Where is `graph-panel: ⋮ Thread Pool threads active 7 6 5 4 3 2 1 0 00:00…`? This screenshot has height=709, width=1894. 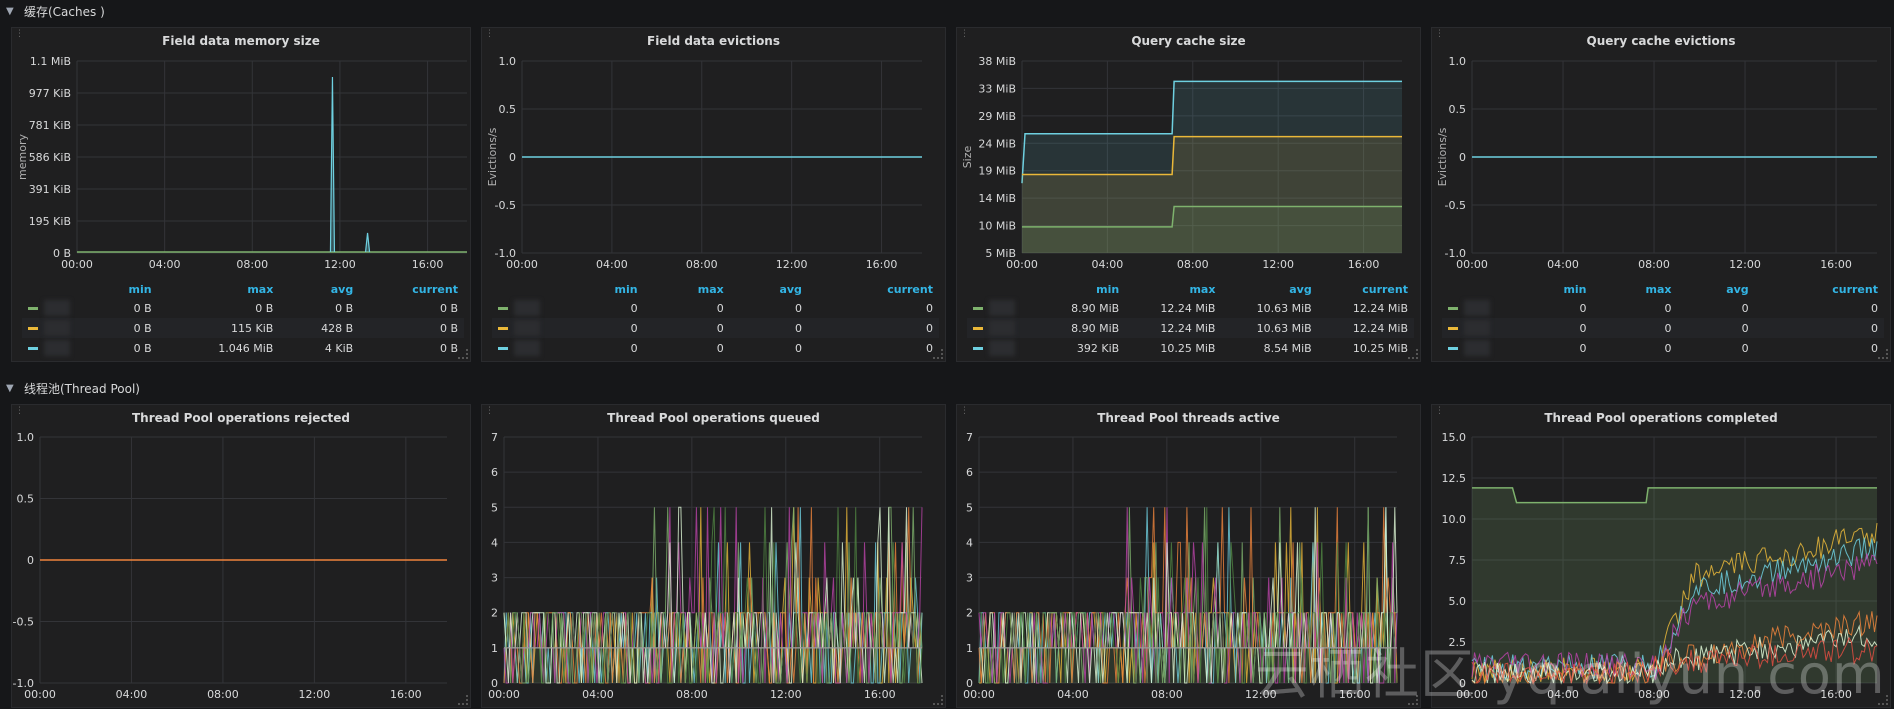 graph-panel: ⋮ Thread Pool threads active 7 6 5 4 3 2 1 0 00:00… is located at coordinates (1188, 556).